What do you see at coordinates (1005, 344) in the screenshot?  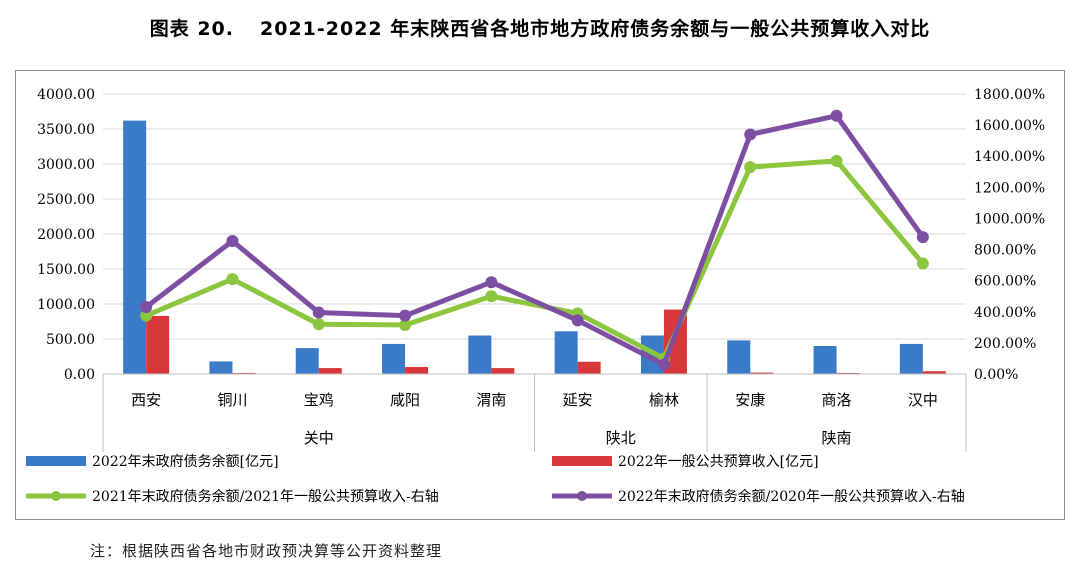 I see `y-right-tick-label: 200.00%` at bounding box center [1005, 344].